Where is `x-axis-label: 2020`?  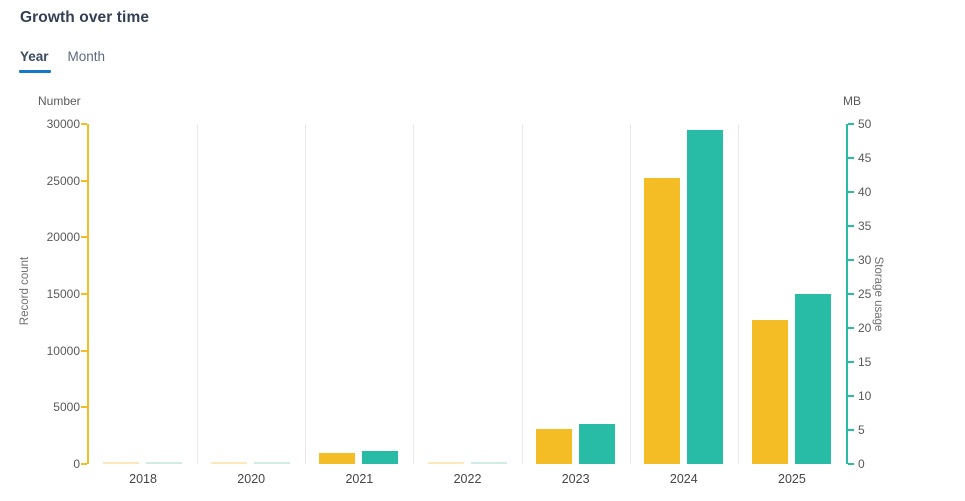 x-axis-label: 2020 is located at coordinates (251, 479).